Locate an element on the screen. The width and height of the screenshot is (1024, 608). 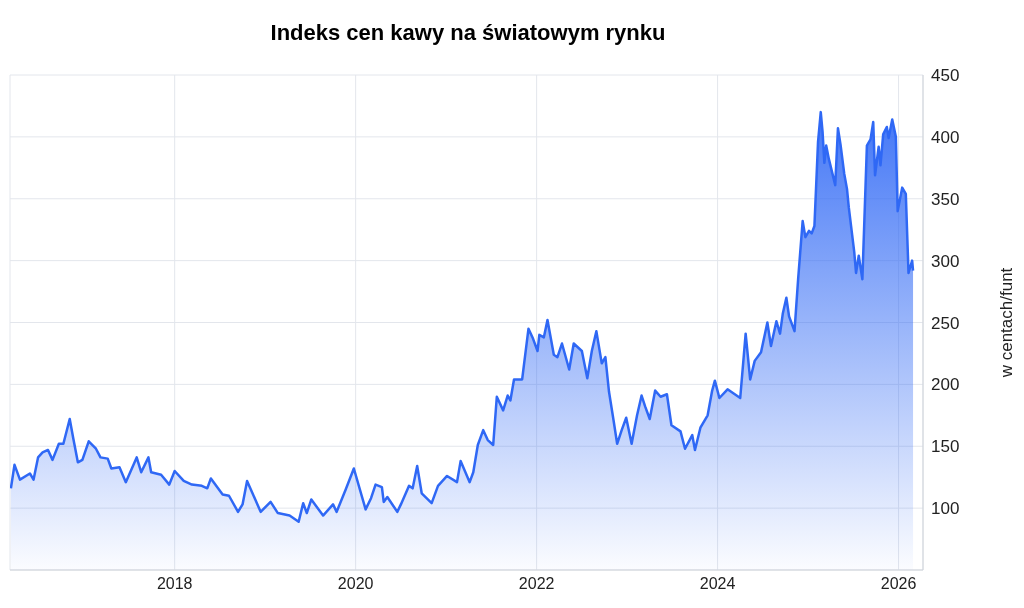
x-tick-label: 2020 is located at coordinates (355, 584).